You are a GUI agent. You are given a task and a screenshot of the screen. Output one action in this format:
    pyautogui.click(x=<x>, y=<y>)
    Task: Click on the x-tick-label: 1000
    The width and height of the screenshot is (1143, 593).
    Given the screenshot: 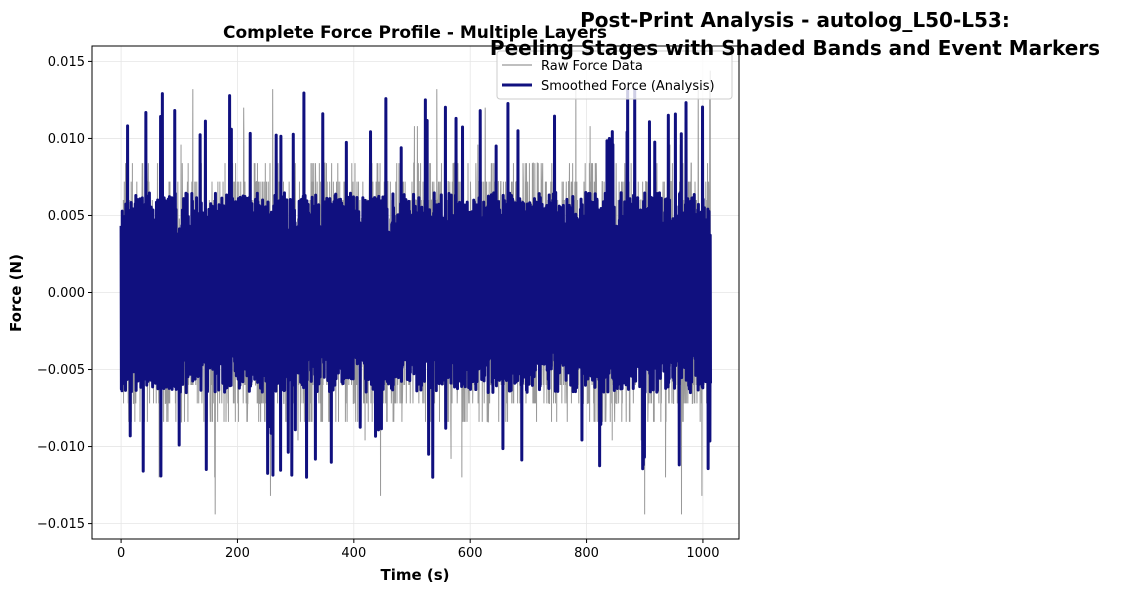 What is the action you would take?
    pyautogui.click(x=702, y=553)
    